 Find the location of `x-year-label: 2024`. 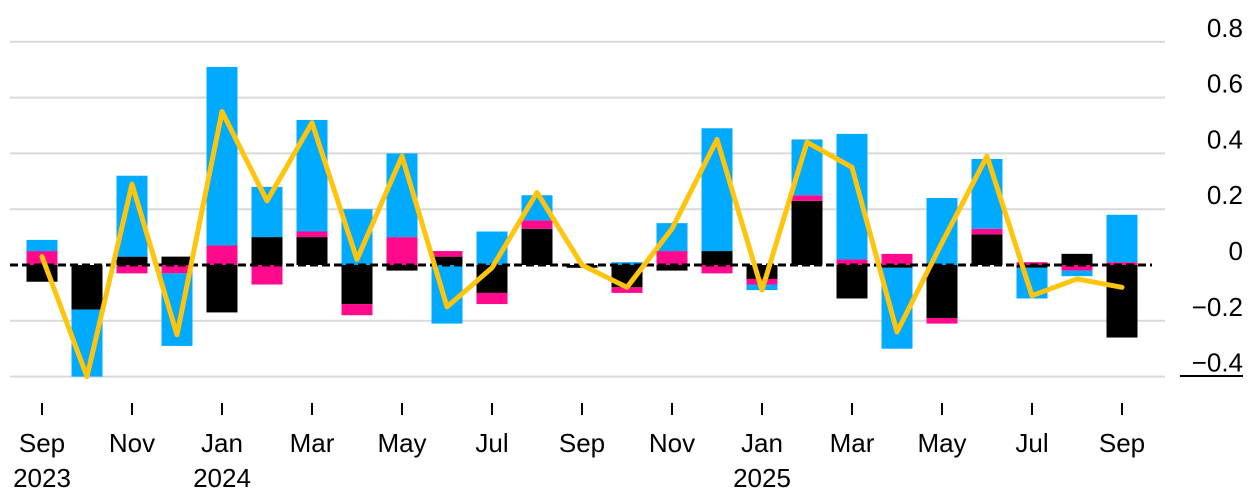

x-year-label: 2024 is located at coordinates (222, 478).